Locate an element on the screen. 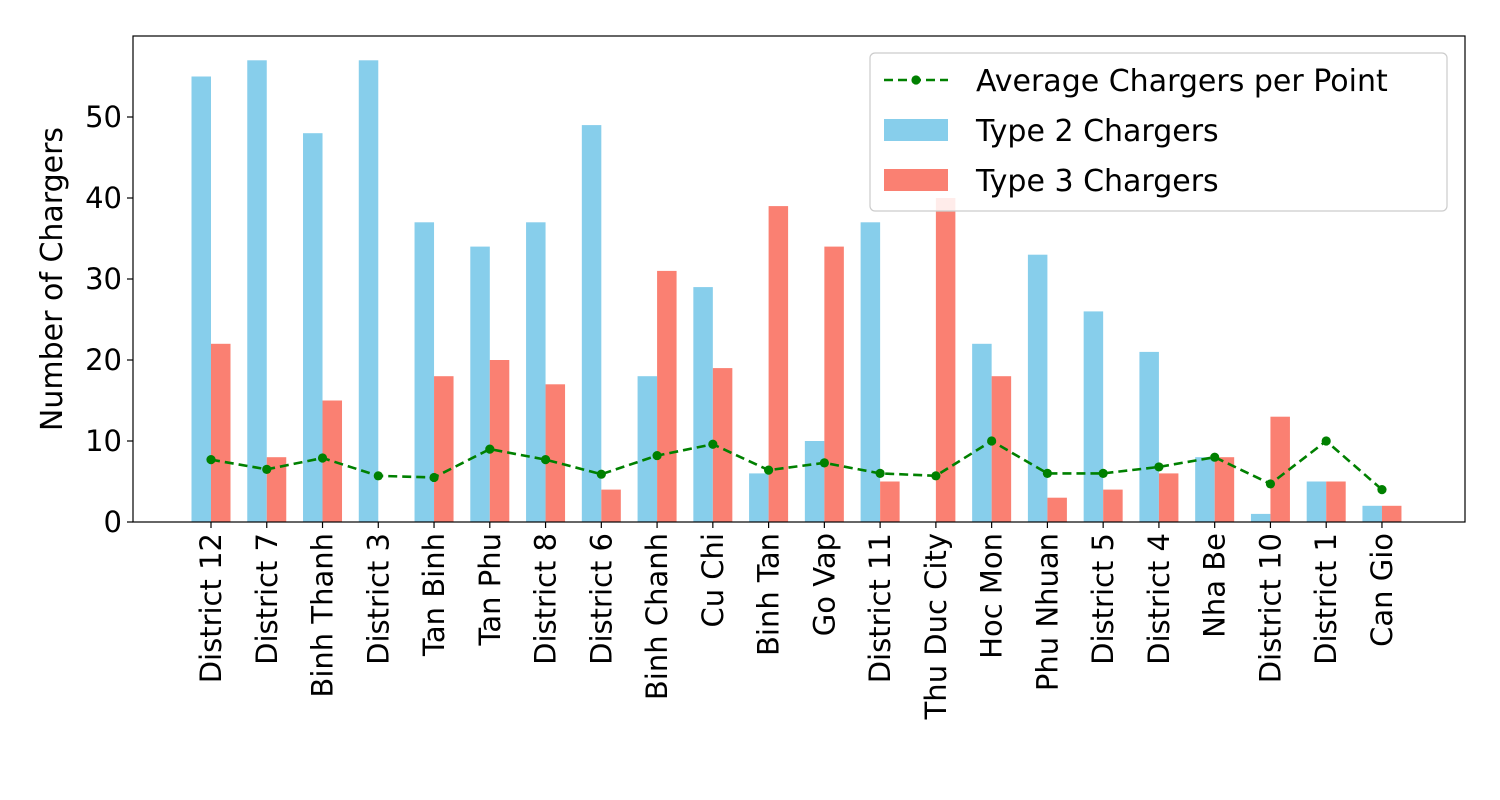 The image size is (1500, 800). x-tick-label: Cu Chi is located at coordinates (713, 580).